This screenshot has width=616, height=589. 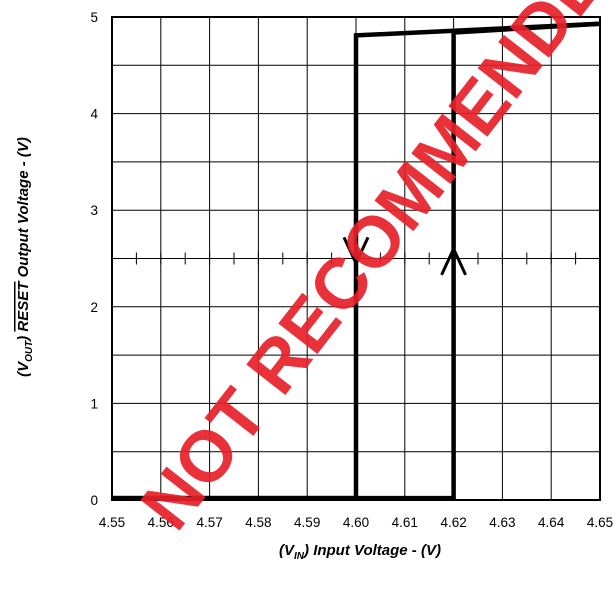 I want to click on arrow-down-icon, so click(x=356, y=251).